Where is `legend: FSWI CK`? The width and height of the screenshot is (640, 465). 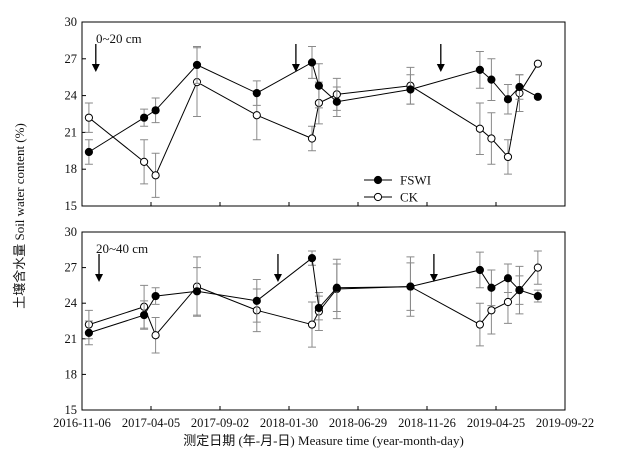 legend: FSWI CK is located at coordinates (397, 189).